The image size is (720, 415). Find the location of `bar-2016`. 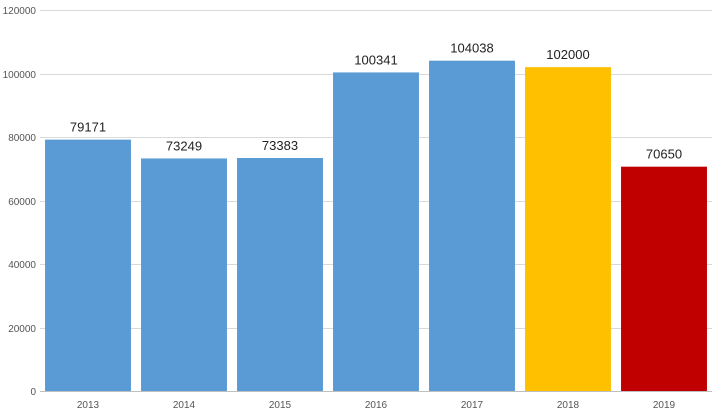

bar-2016 is located at coordinates (376, 231).